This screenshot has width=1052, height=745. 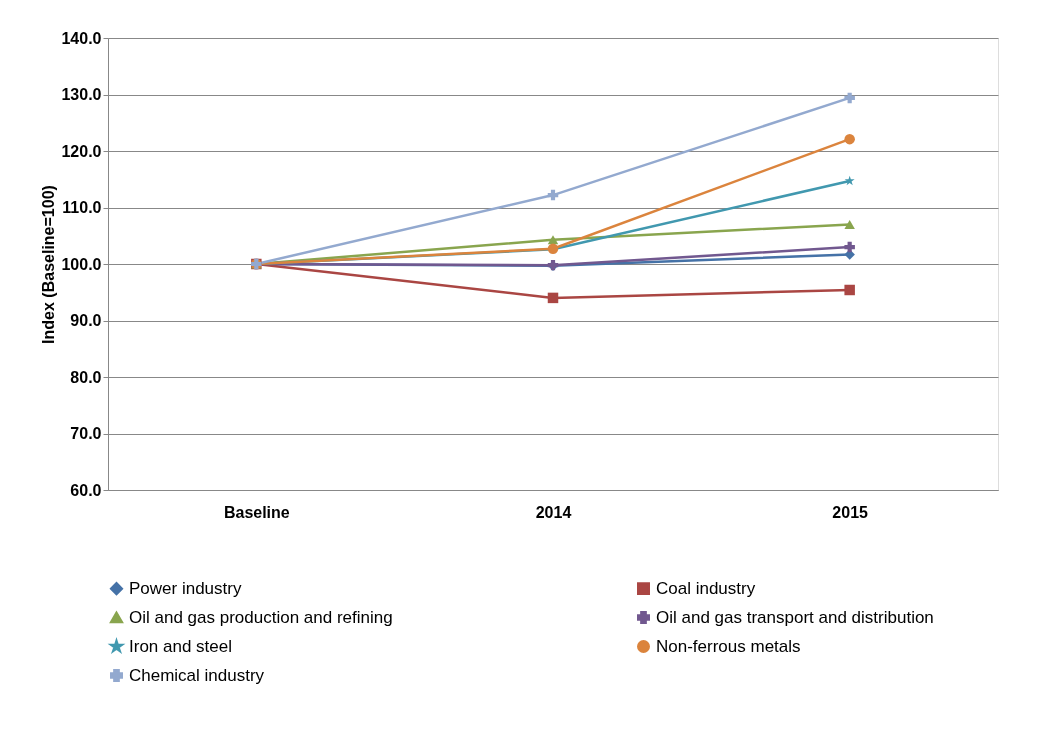 What do you see at coordinates (81, 264) in the screenshot?
I see `y-tick-label: 100.0` at bounding box center [81, 264].